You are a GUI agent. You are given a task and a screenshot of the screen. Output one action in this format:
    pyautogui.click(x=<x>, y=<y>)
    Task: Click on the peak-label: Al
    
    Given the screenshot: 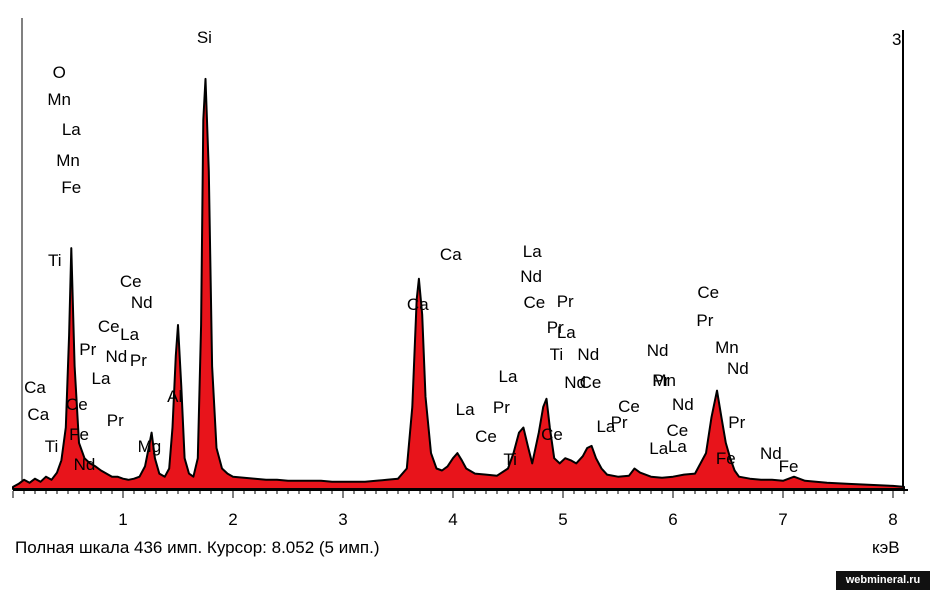 What is the action you would take?
    pyautogui.click(x=174, y=396)
    